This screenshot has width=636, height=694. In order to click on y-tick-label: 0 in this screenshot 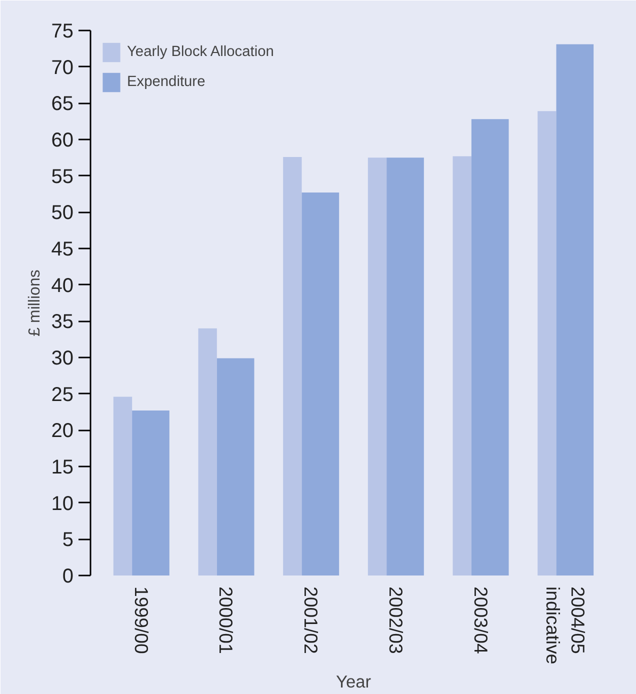, I will do `click(68, 577)`.